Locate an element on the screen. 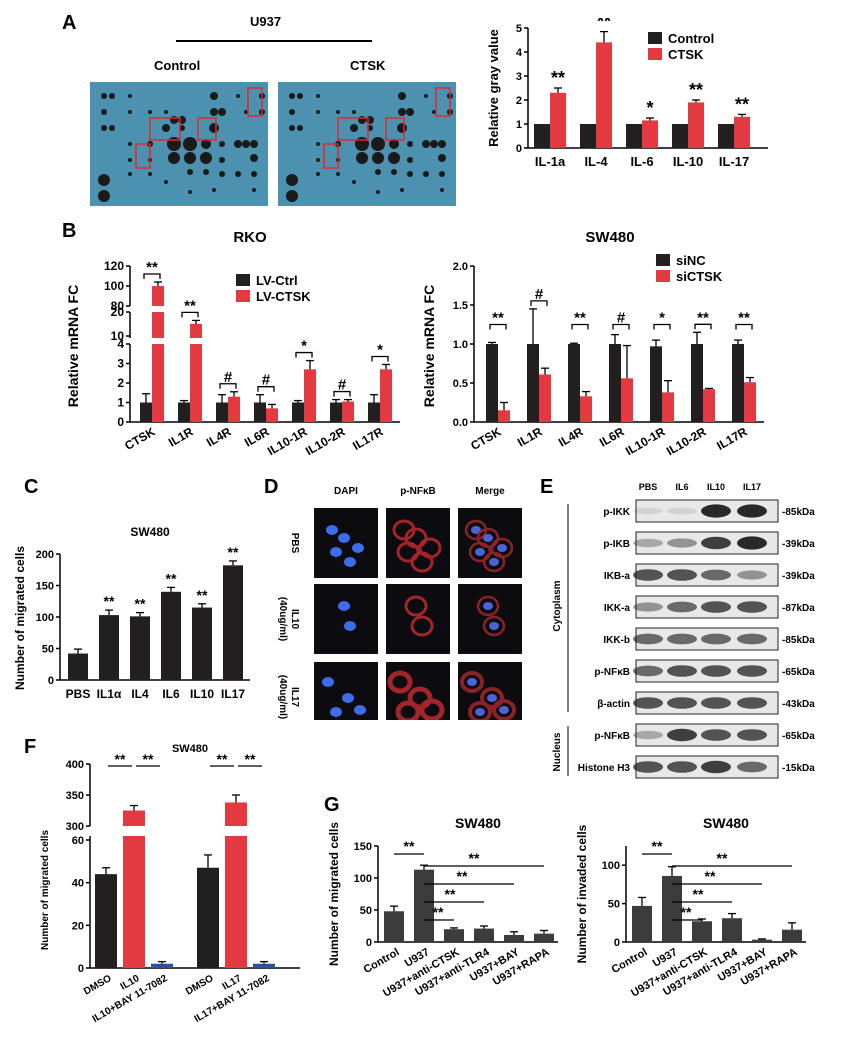 This screenshot has width=846, height=1056. rko-x-label: IL4R is located at coordinates (219, 436).